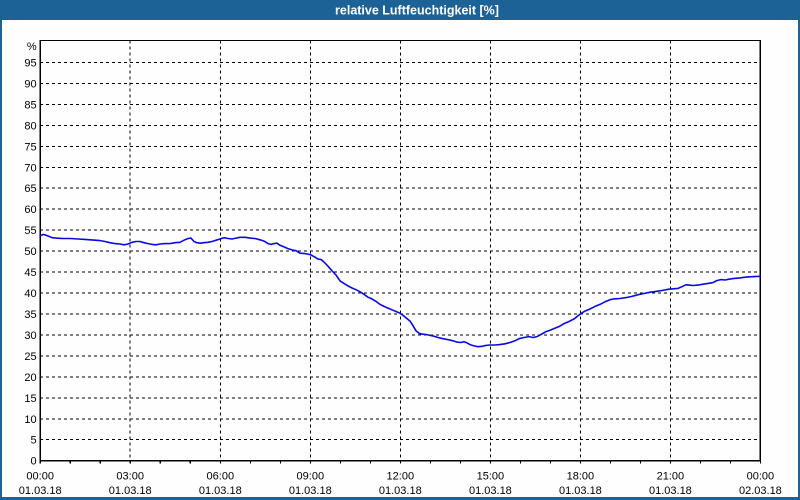 This screenshot has width=800, height=500. I want to click on svg-text: 15:00, so click(491, 477).